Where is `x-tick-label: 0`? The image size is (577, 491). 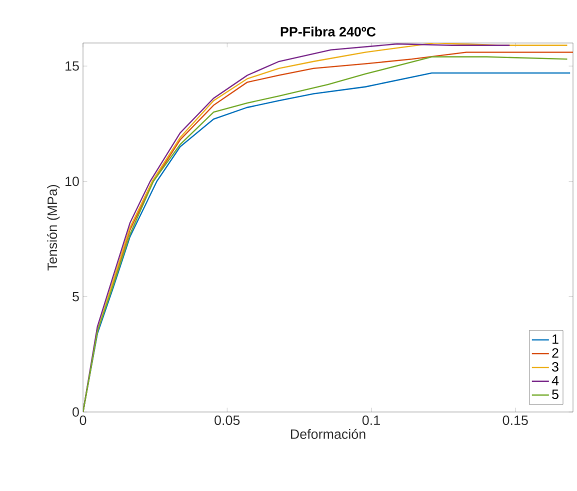
x-tick-label: 0 is located at coordinates (83, 421).